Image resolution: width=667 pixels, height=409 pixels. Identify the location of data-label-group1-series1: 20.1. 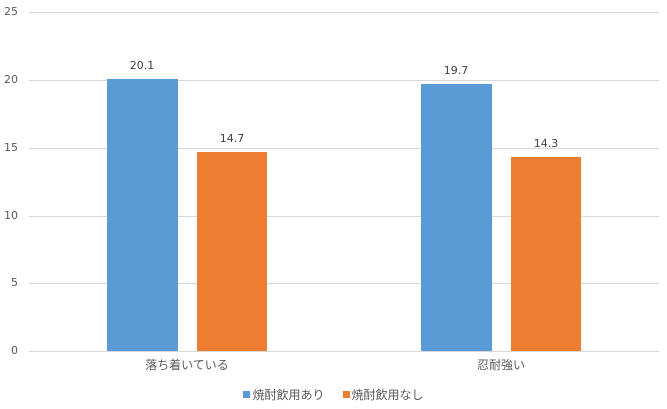
(142, 65).